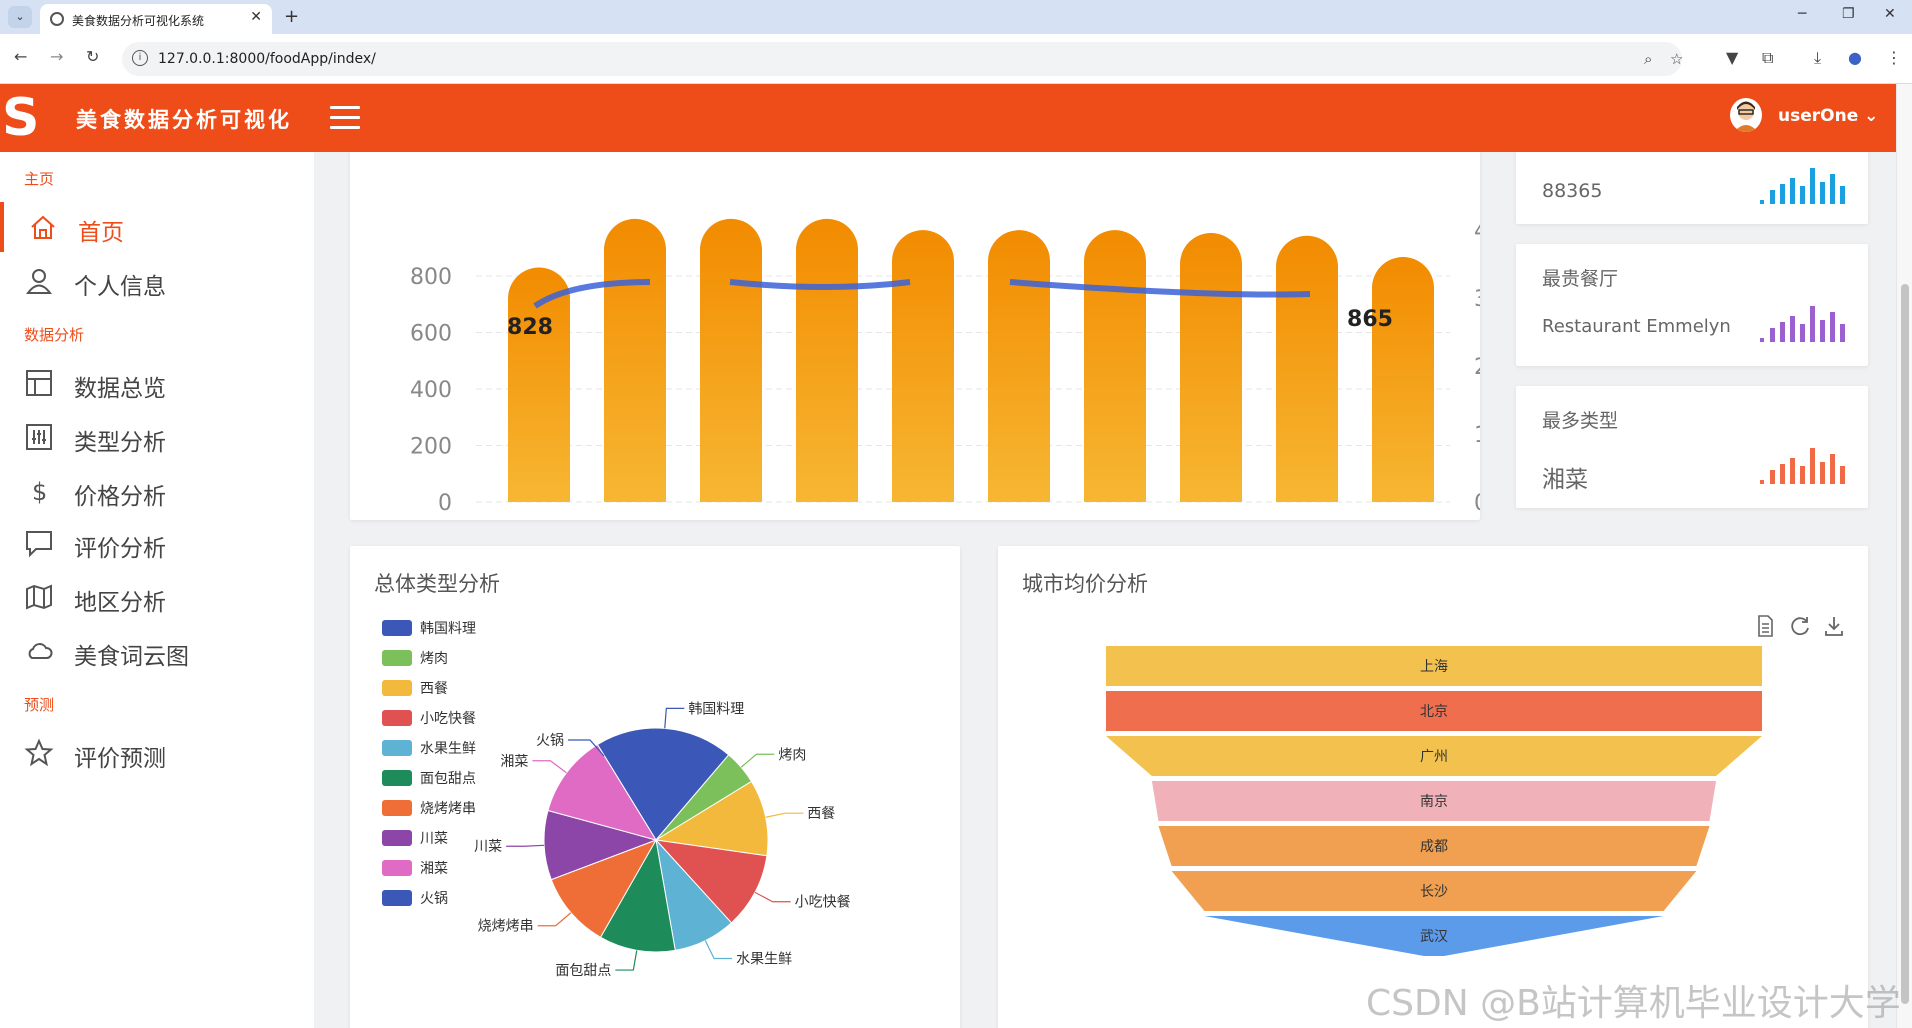 This screenshot has height=1028, width=1912. I want to click on sidebar-item-type-analysis: 类型分析, so click(157, 437).